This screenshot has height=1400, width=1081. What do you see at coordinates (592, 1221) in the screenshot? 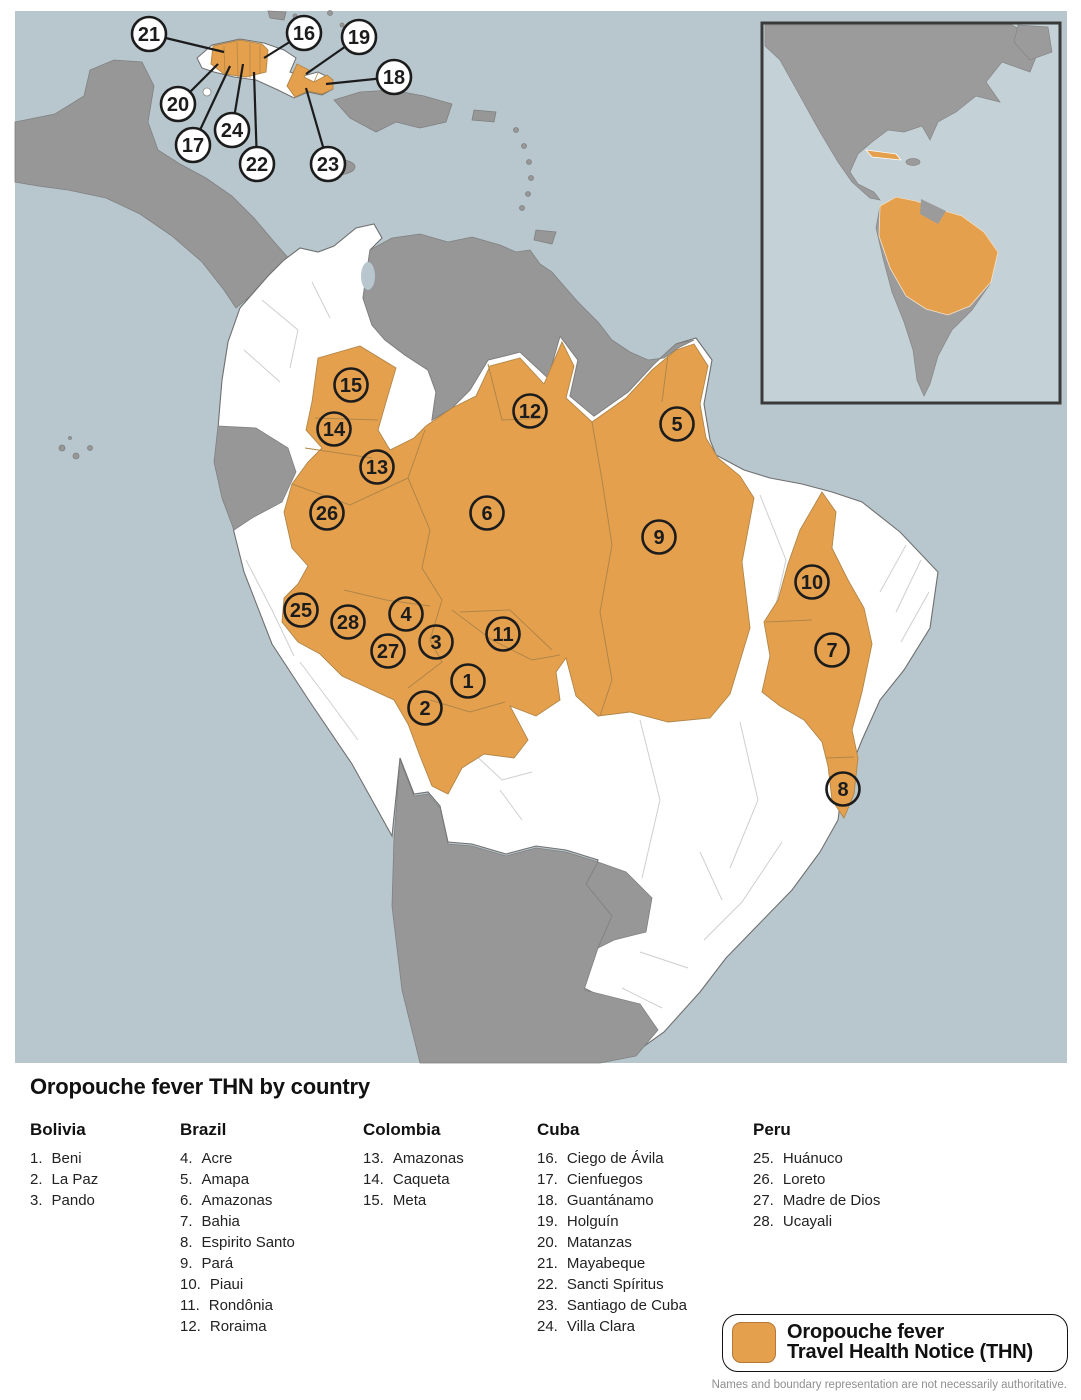
I see `legend-item-name: Holguín` at bounding box center [592, 1221].